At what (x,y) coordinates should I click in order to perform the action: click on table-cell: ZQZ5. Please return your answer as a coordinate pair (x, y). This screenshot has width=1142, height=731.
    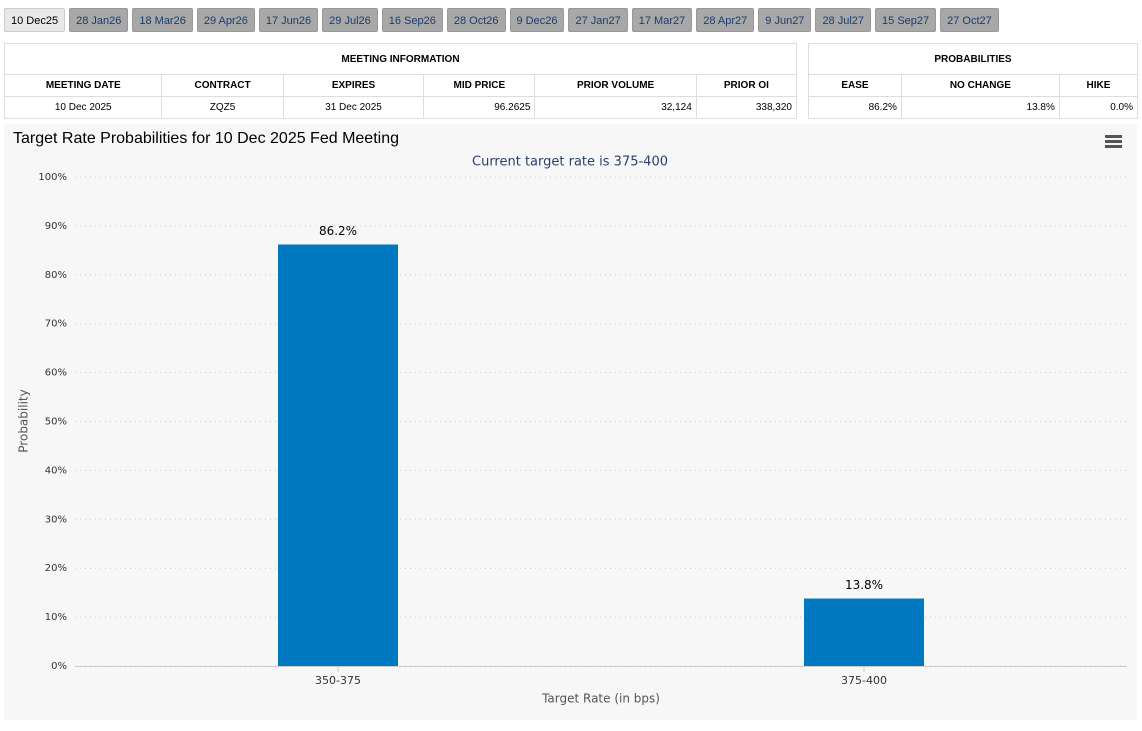
    Looking at the image, I should click on (222, 107).